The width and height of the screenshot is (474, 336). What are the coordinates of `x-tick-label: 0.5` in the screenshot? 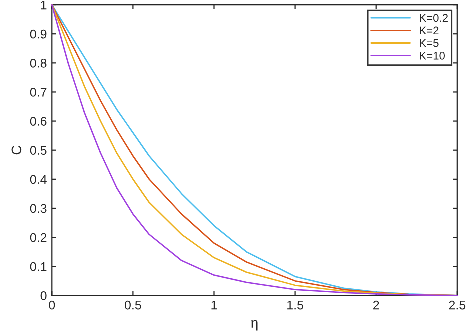 It's located at (133, 305).